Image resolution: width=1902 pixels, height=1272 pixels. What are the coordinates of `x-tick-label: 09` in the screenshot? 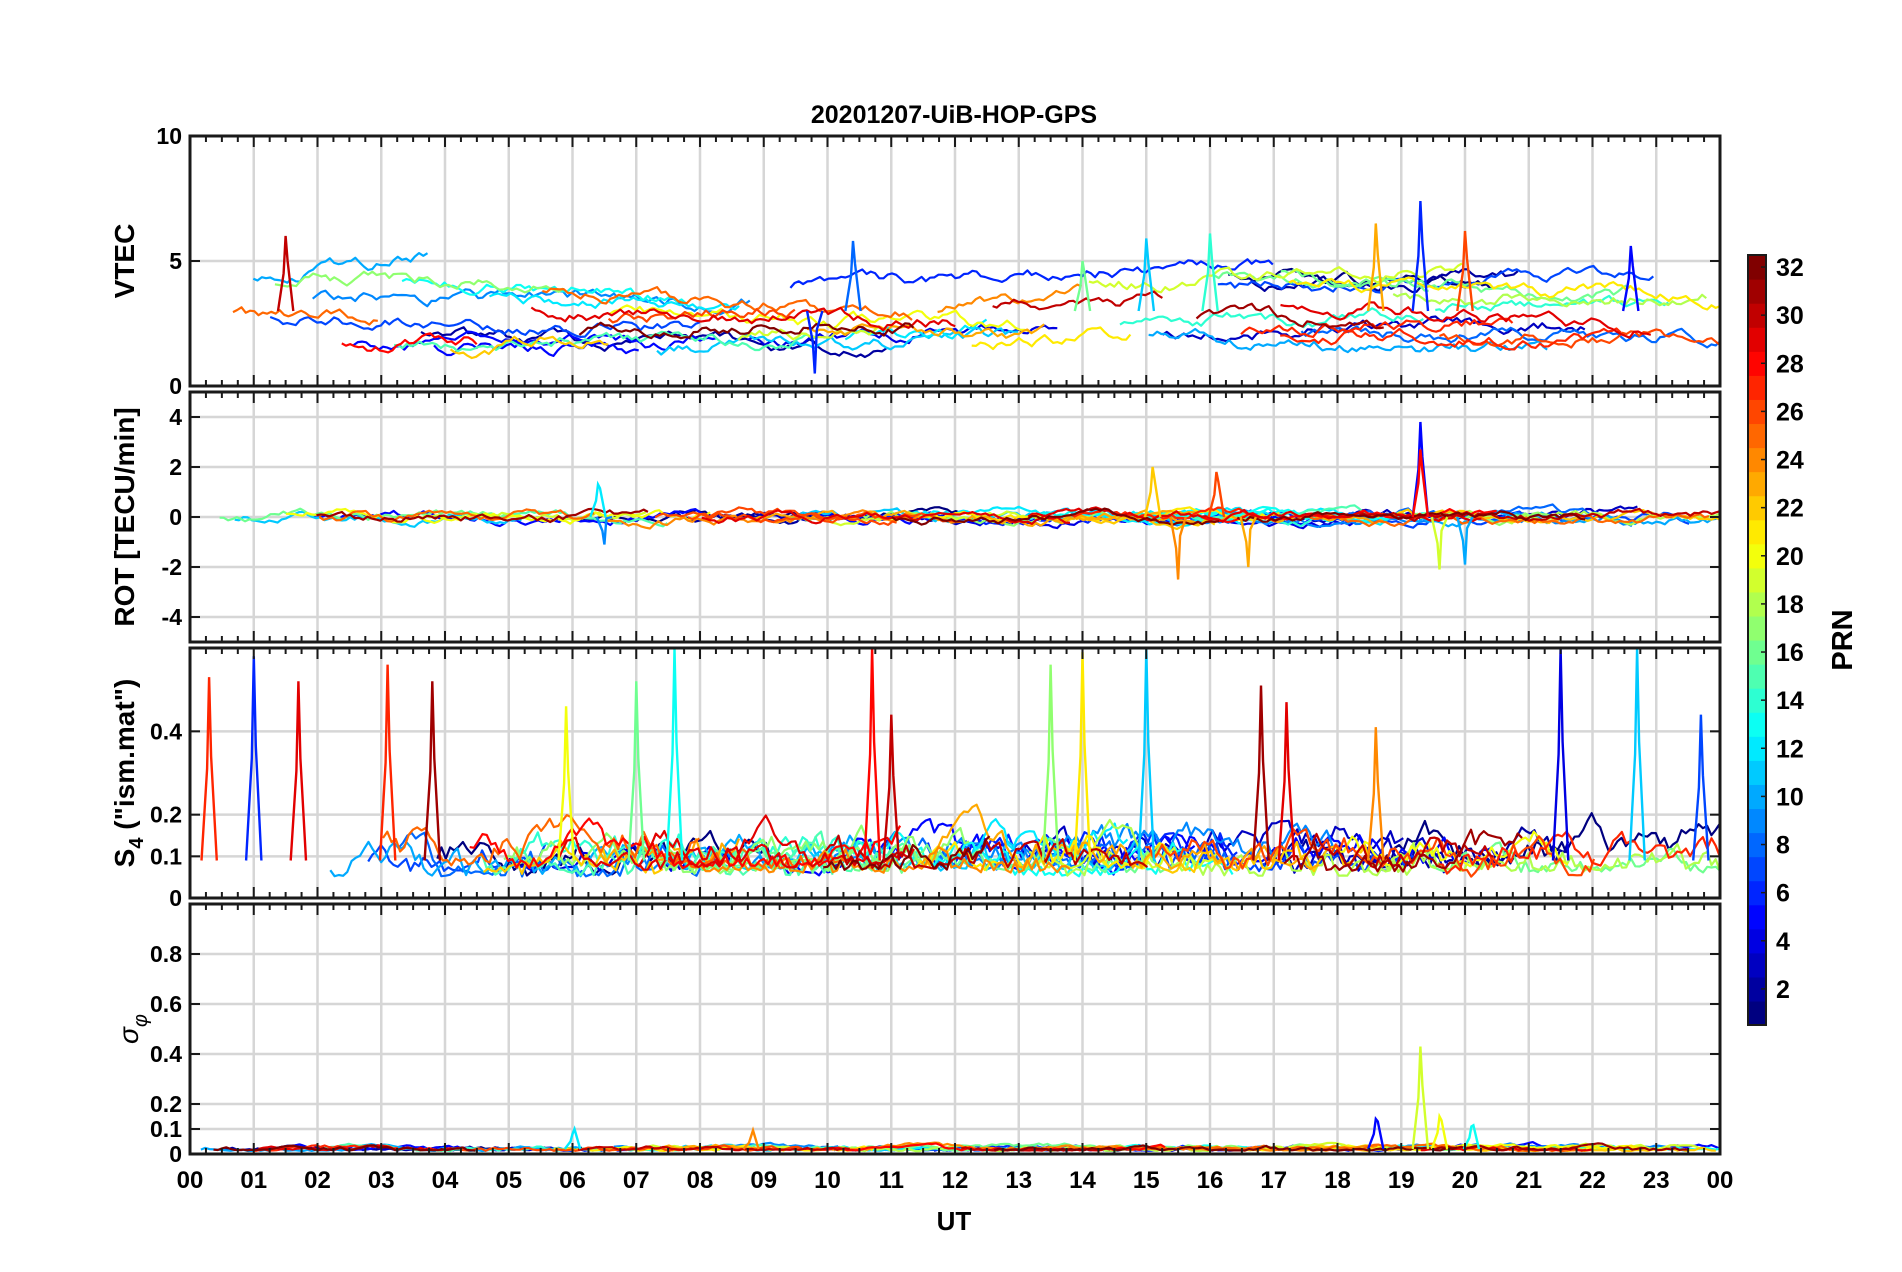 It's located at (763, 1180).